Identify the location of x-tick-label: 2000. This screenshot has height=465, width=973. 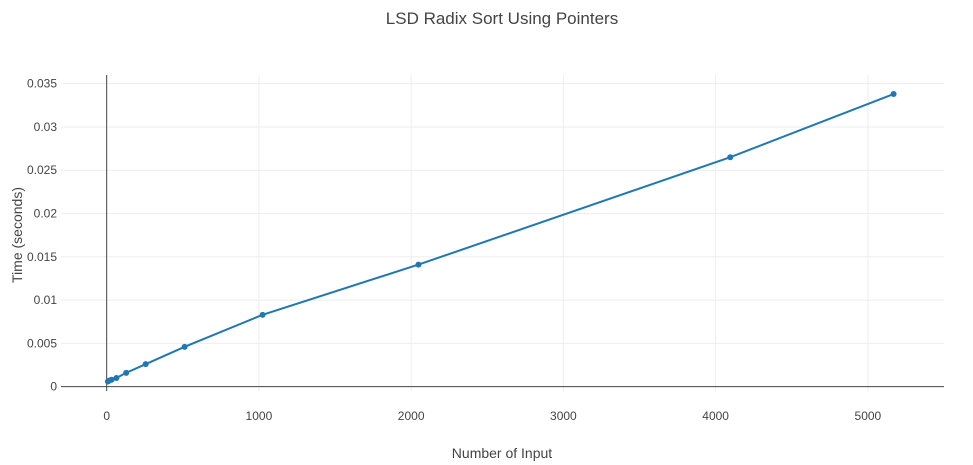
(411, 416).